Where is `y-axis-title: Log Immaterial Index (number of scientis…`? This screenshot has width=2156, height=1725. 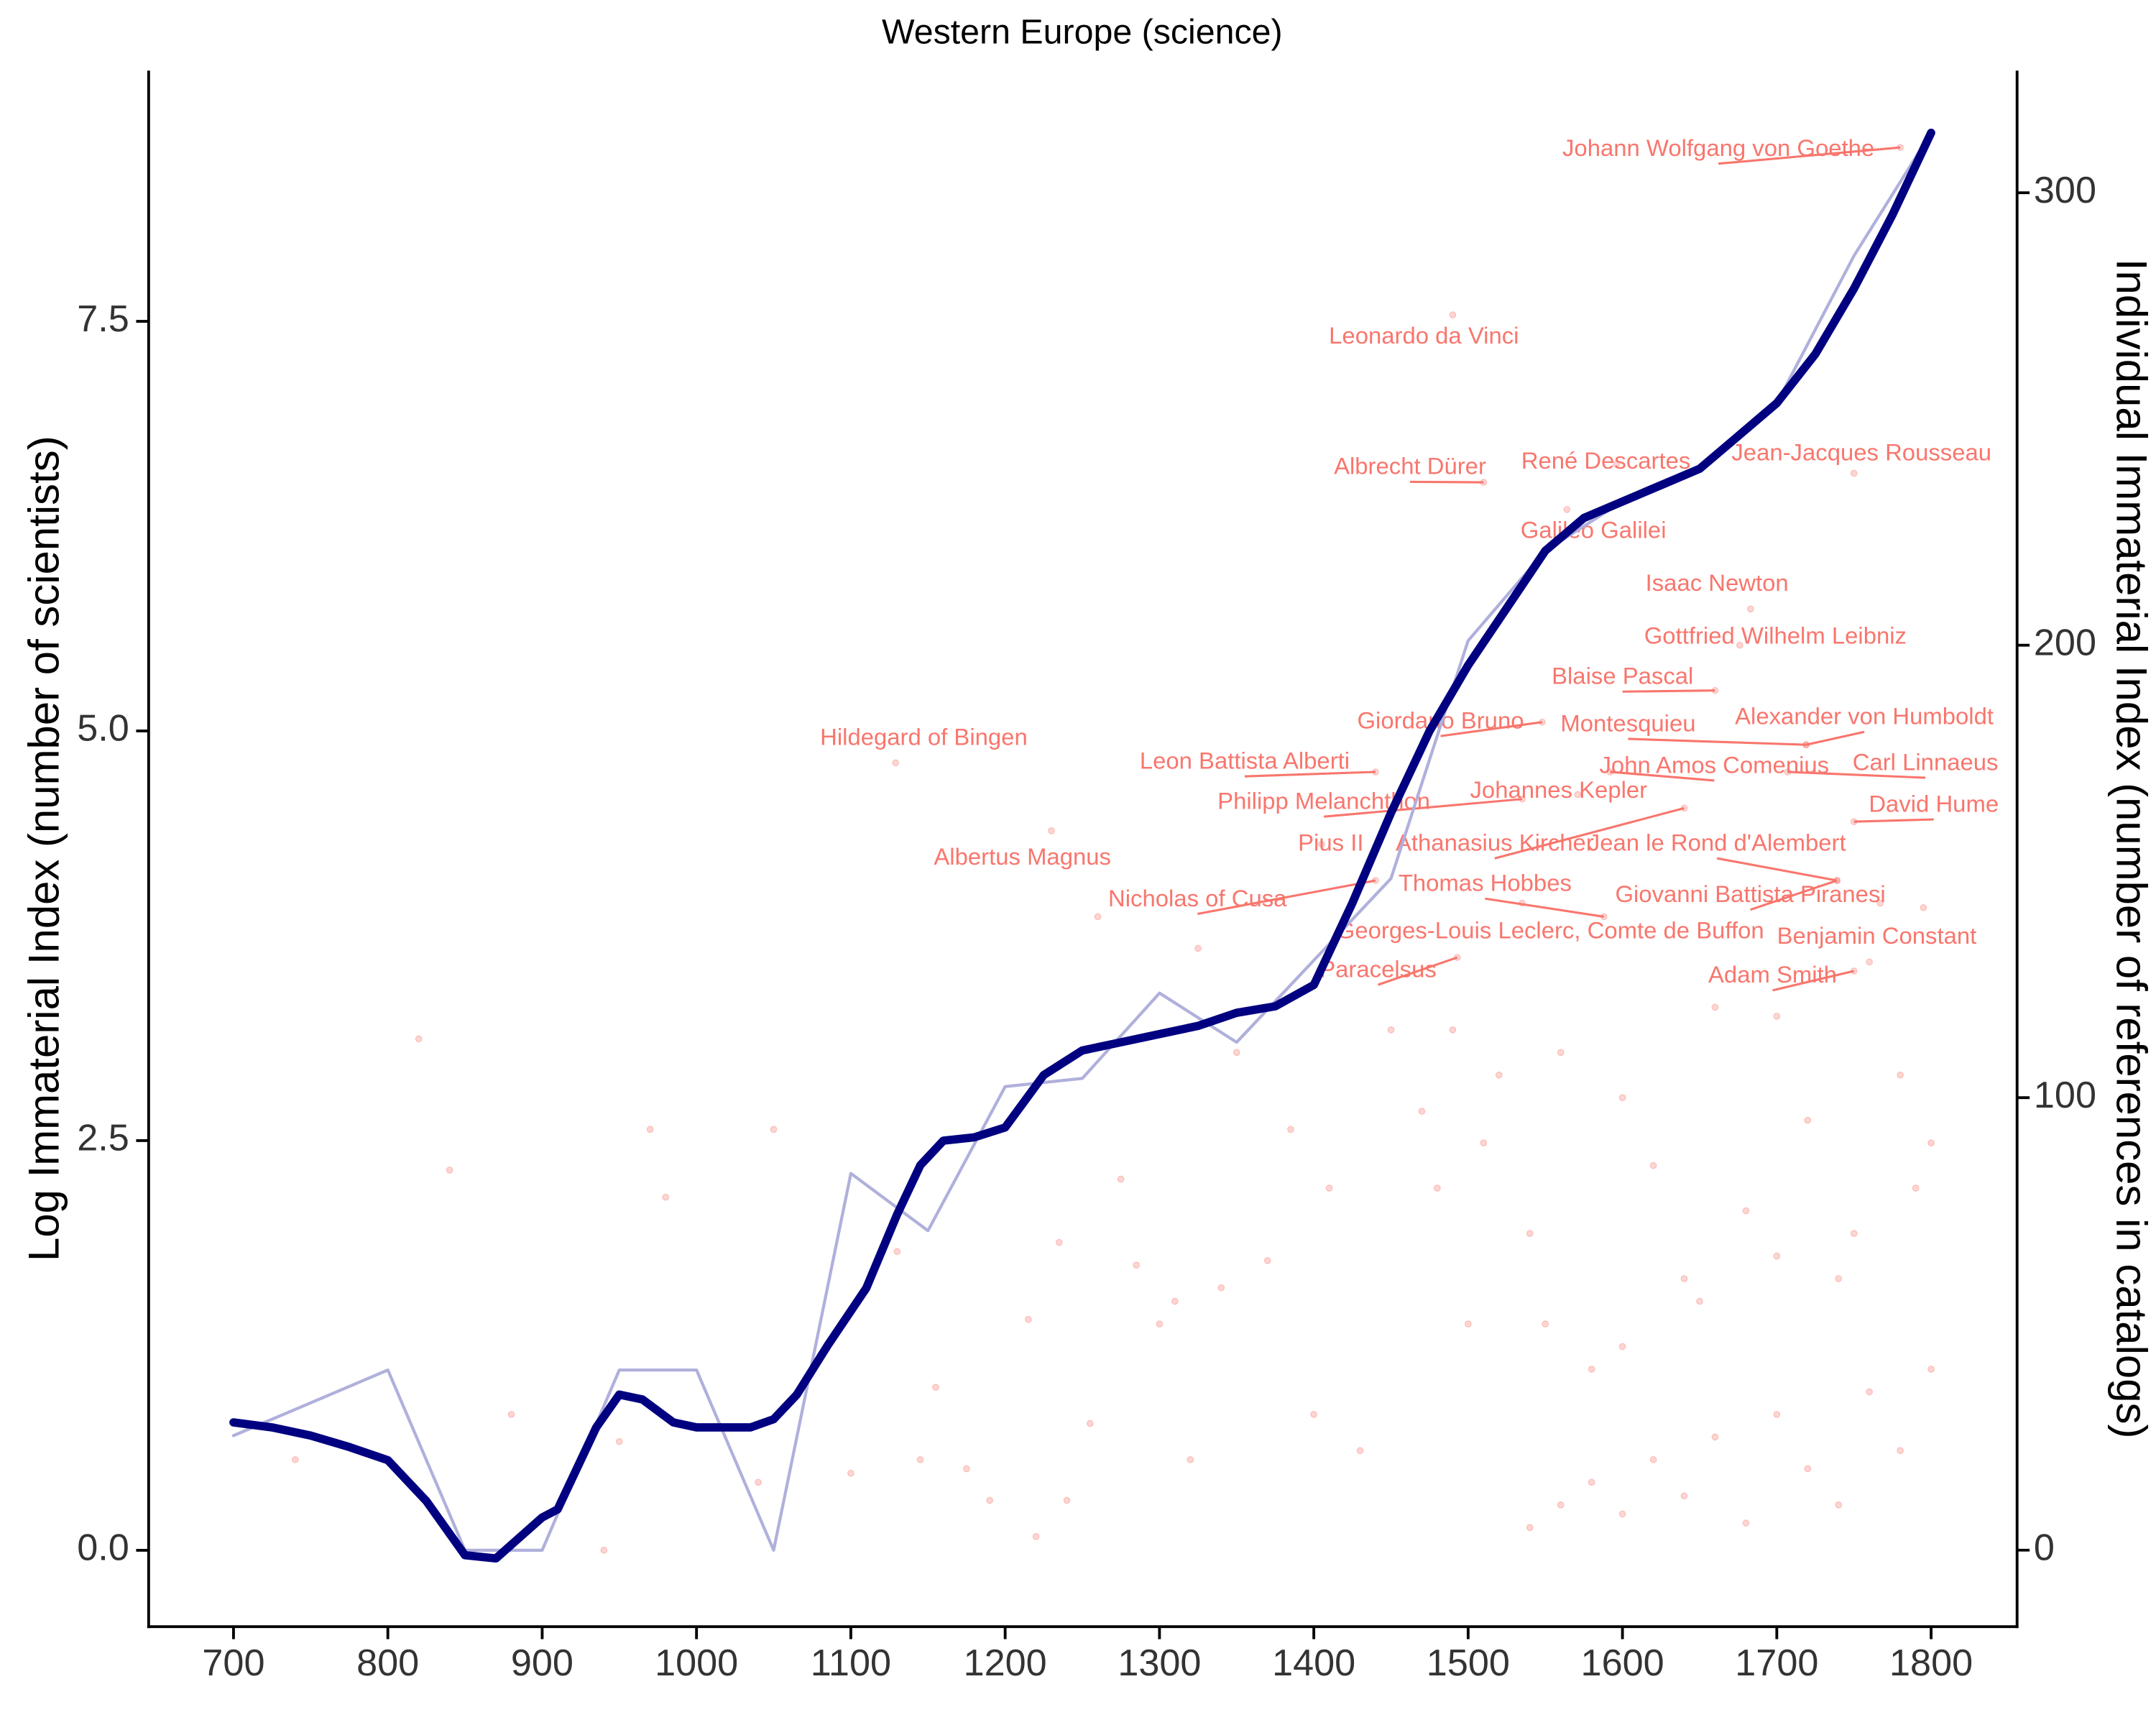
y-axis-title: Log Immaterial Index (number of scientis… is located at coordinates (44, 848).